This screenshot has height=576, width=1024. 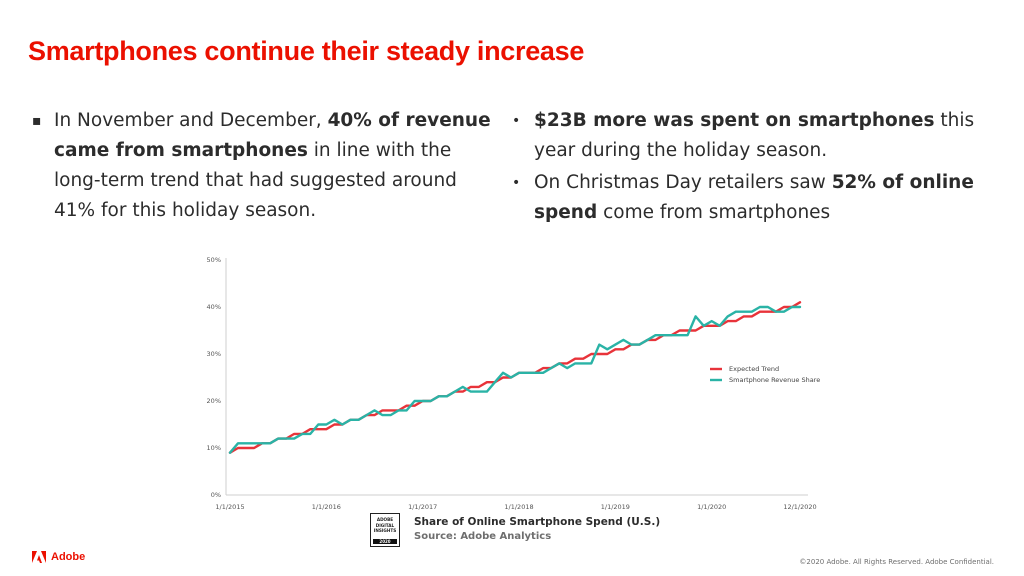 I want to click on adobe-wordmark: Adobe, so click(x=68, y=557).